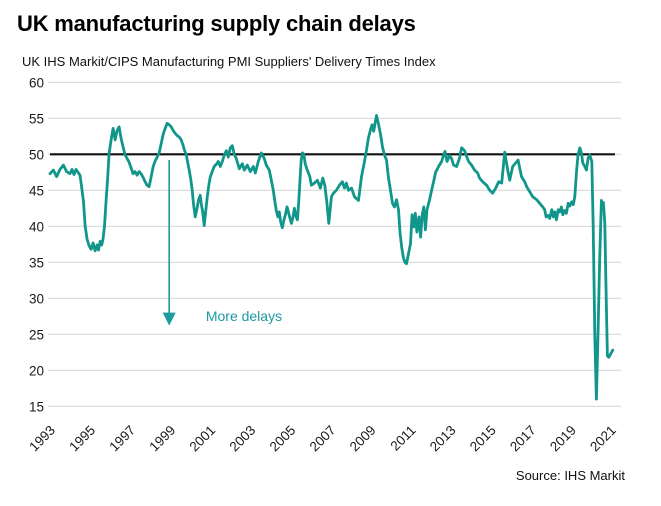 This screenshot has width=661, height=506. I want to click on x-tick-2013: 2013, so click(443, 439).